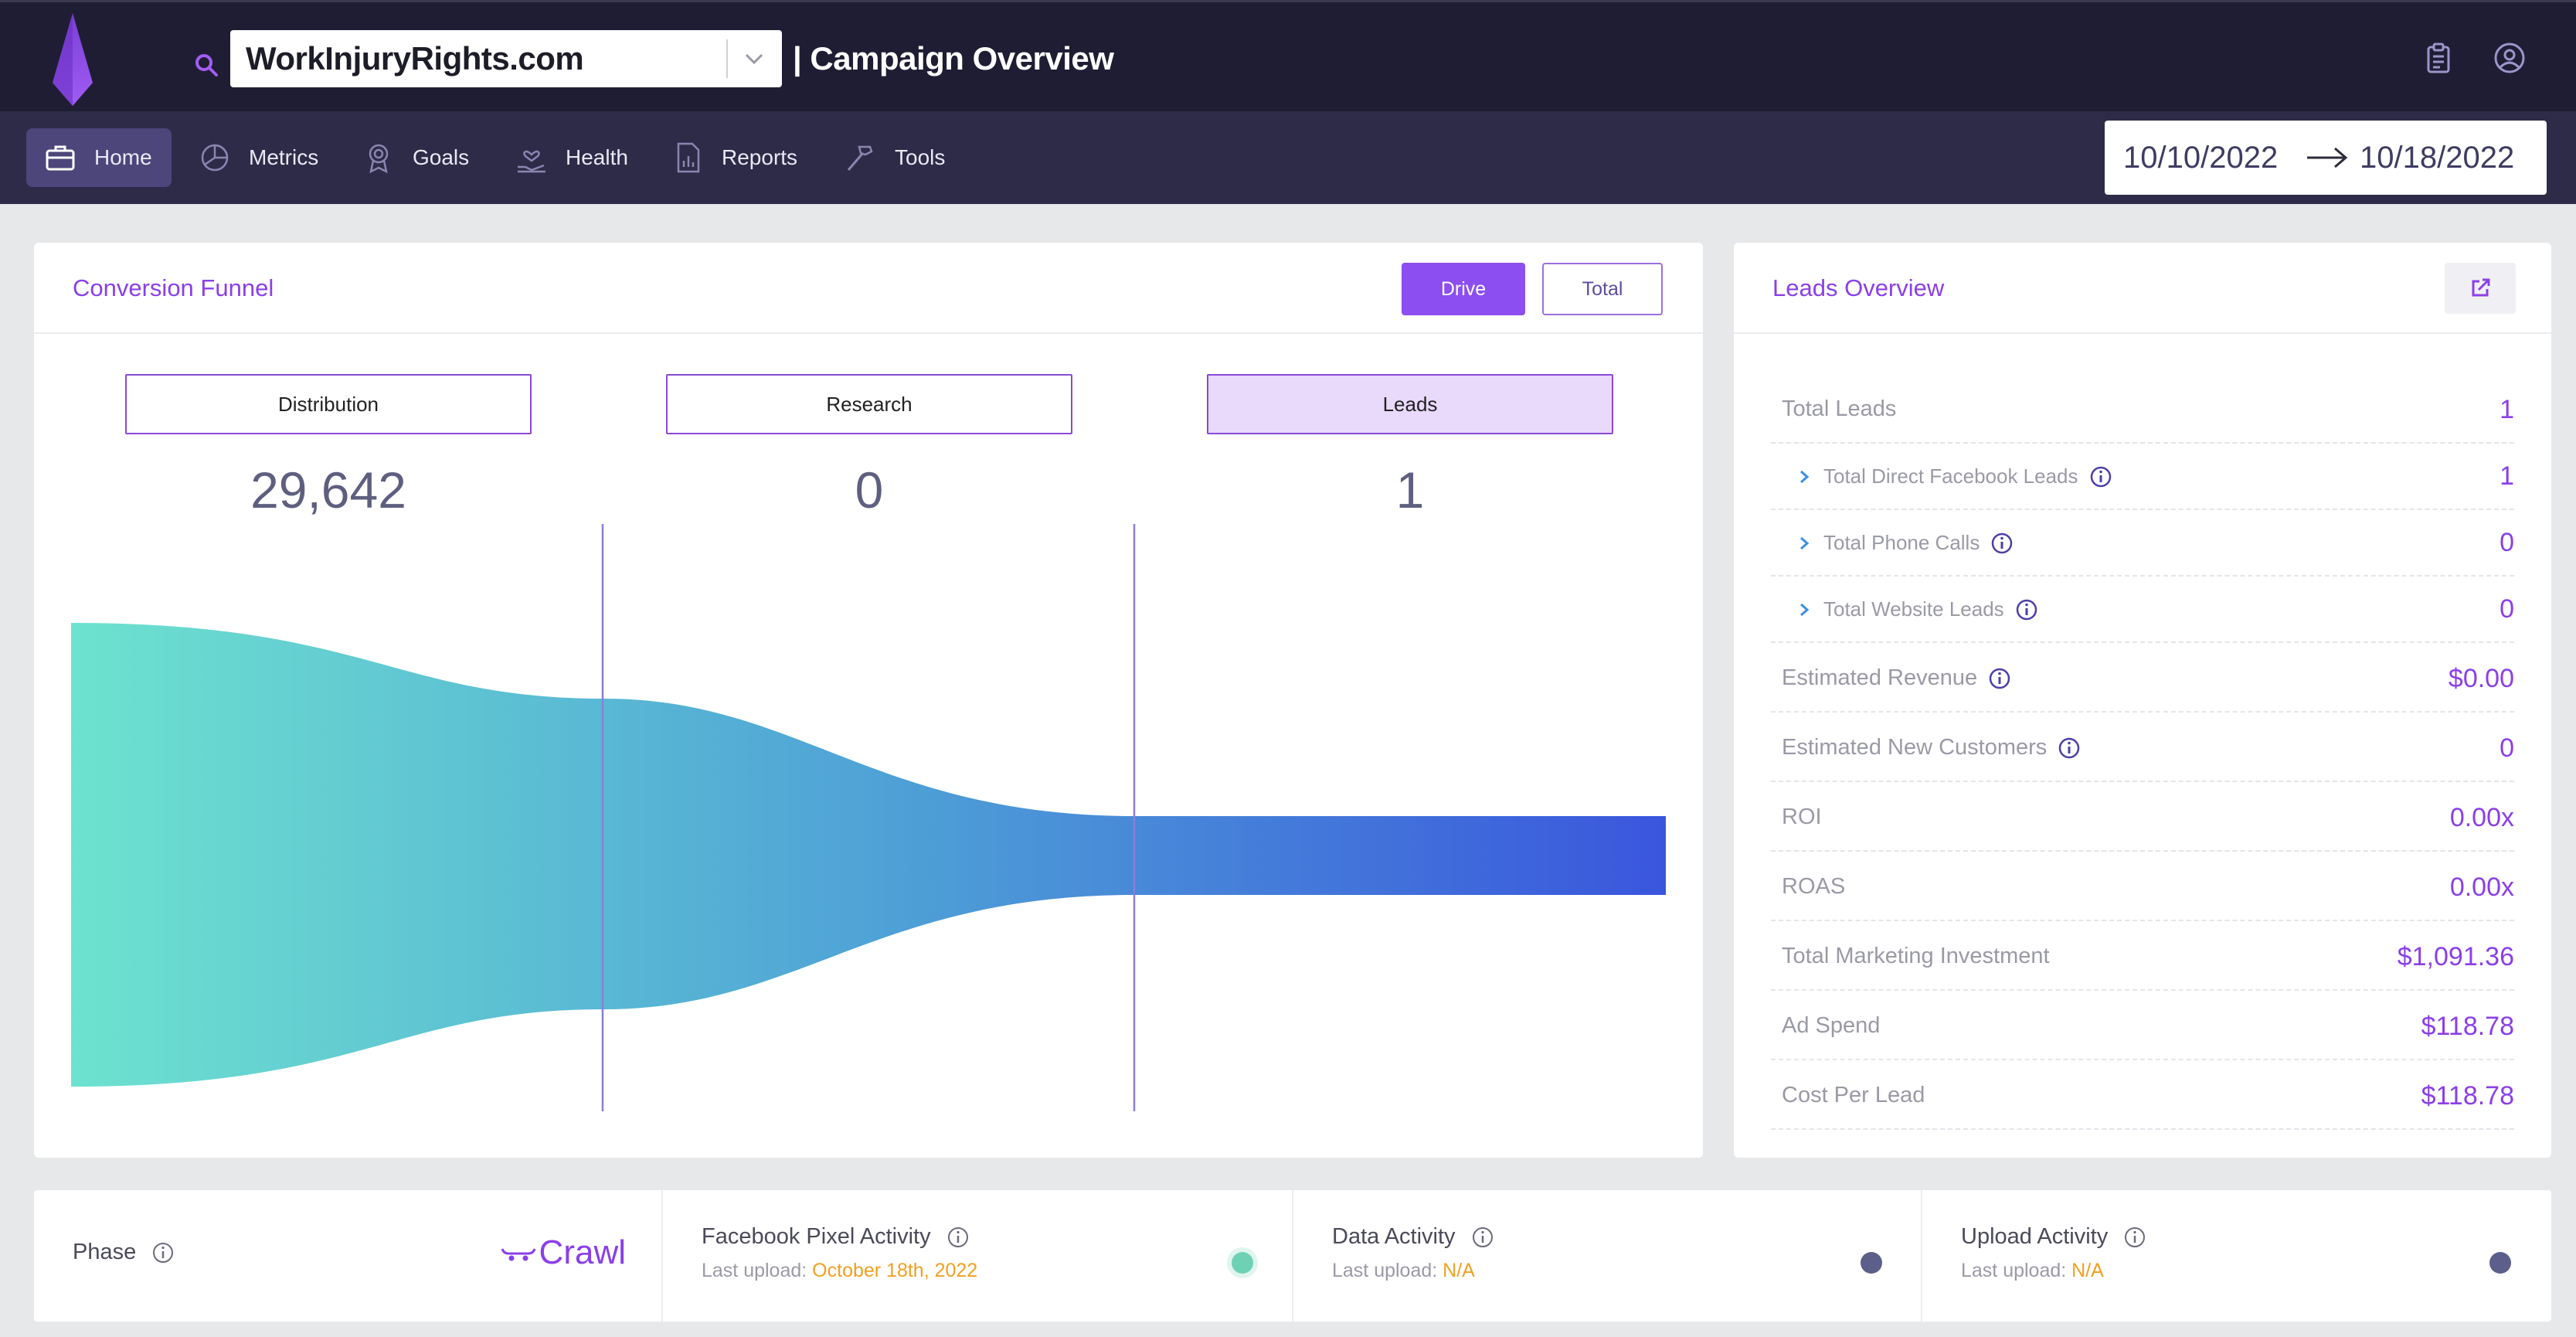  I want to click on row-label-text: Total Direct Facebook Leads, so click(1950, 476).